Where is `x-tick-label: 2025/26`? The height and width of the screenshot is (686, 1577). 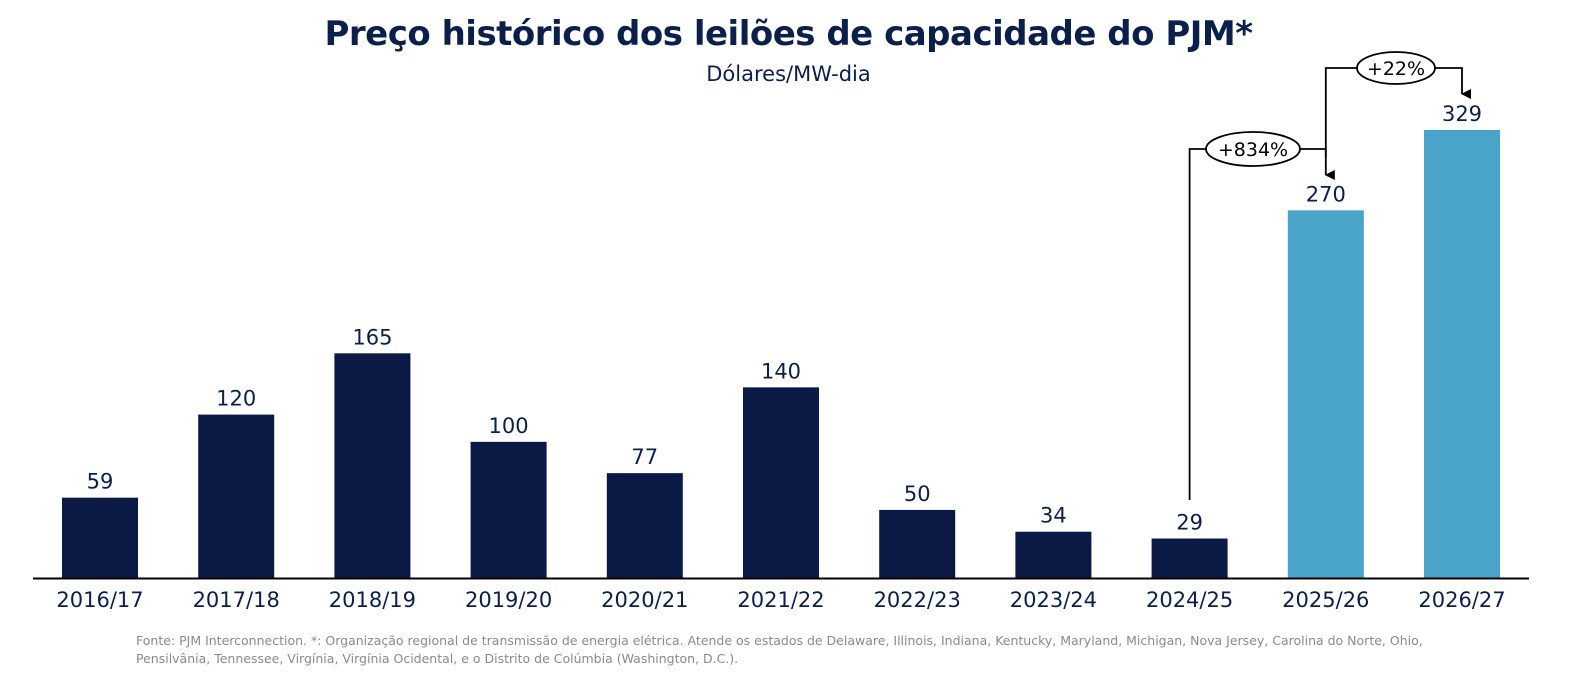
x-tick-label: 2025/26 is located at coordinates (1325, 600).